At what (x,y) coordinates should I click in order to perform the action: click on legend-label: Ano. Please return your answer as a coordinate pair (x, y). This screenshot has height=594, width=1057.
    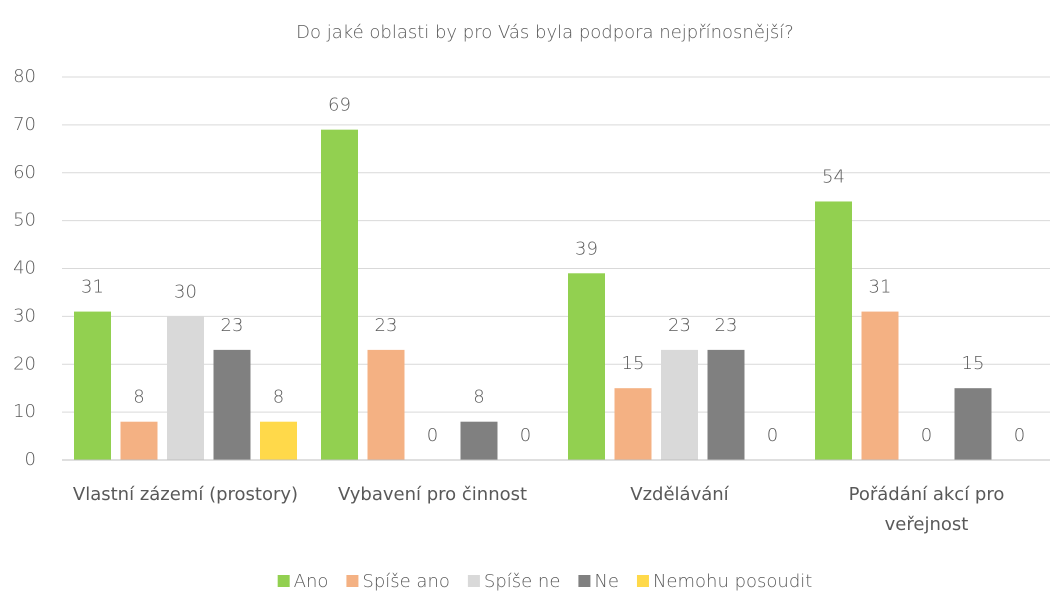
    Looking at the image, I should click on (311, 581).